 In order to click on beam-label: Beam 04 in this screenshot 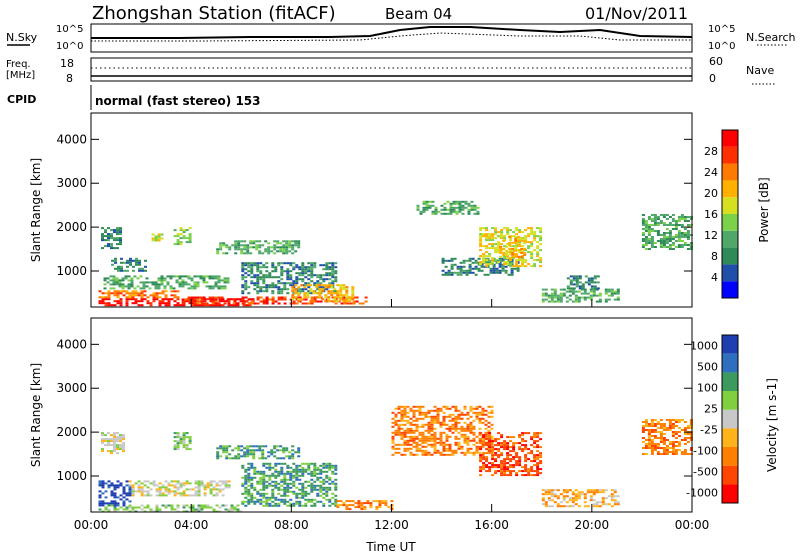, I will do `click(418, 14)`.